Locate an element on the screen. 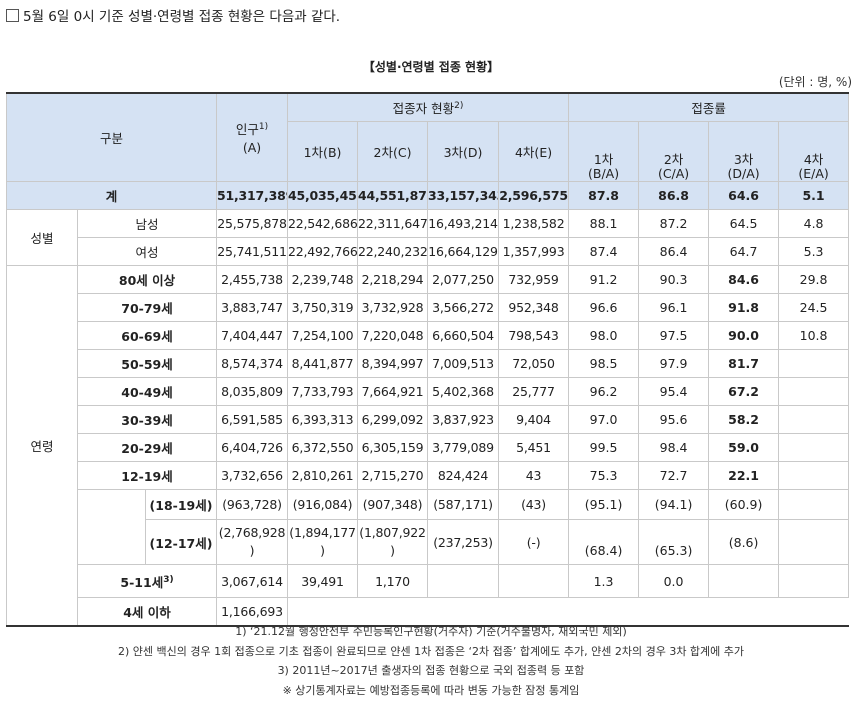  cell: 67.2 is located at coordinates (744, 391).